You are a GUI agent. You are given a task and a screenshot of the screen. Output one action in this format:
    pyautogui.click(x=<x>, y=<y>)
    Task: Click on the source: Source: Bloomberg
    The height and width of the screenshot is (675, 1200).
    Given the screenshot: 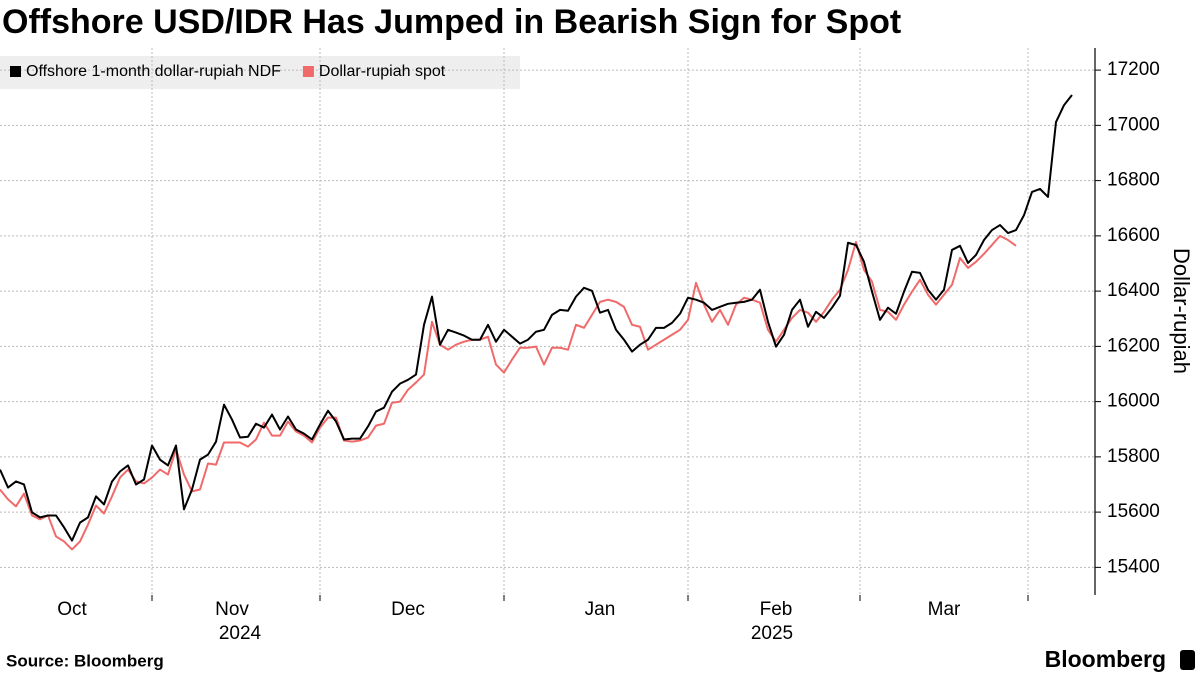 What is the action you would take?
    pyautogui.click(x=85, y=660)
    